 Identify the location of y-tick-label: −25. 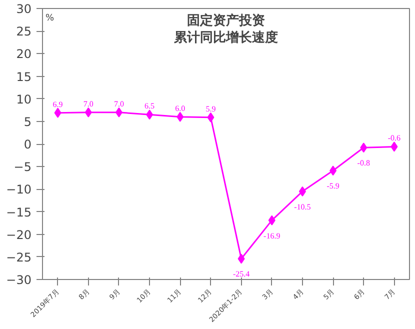
(19, 257).